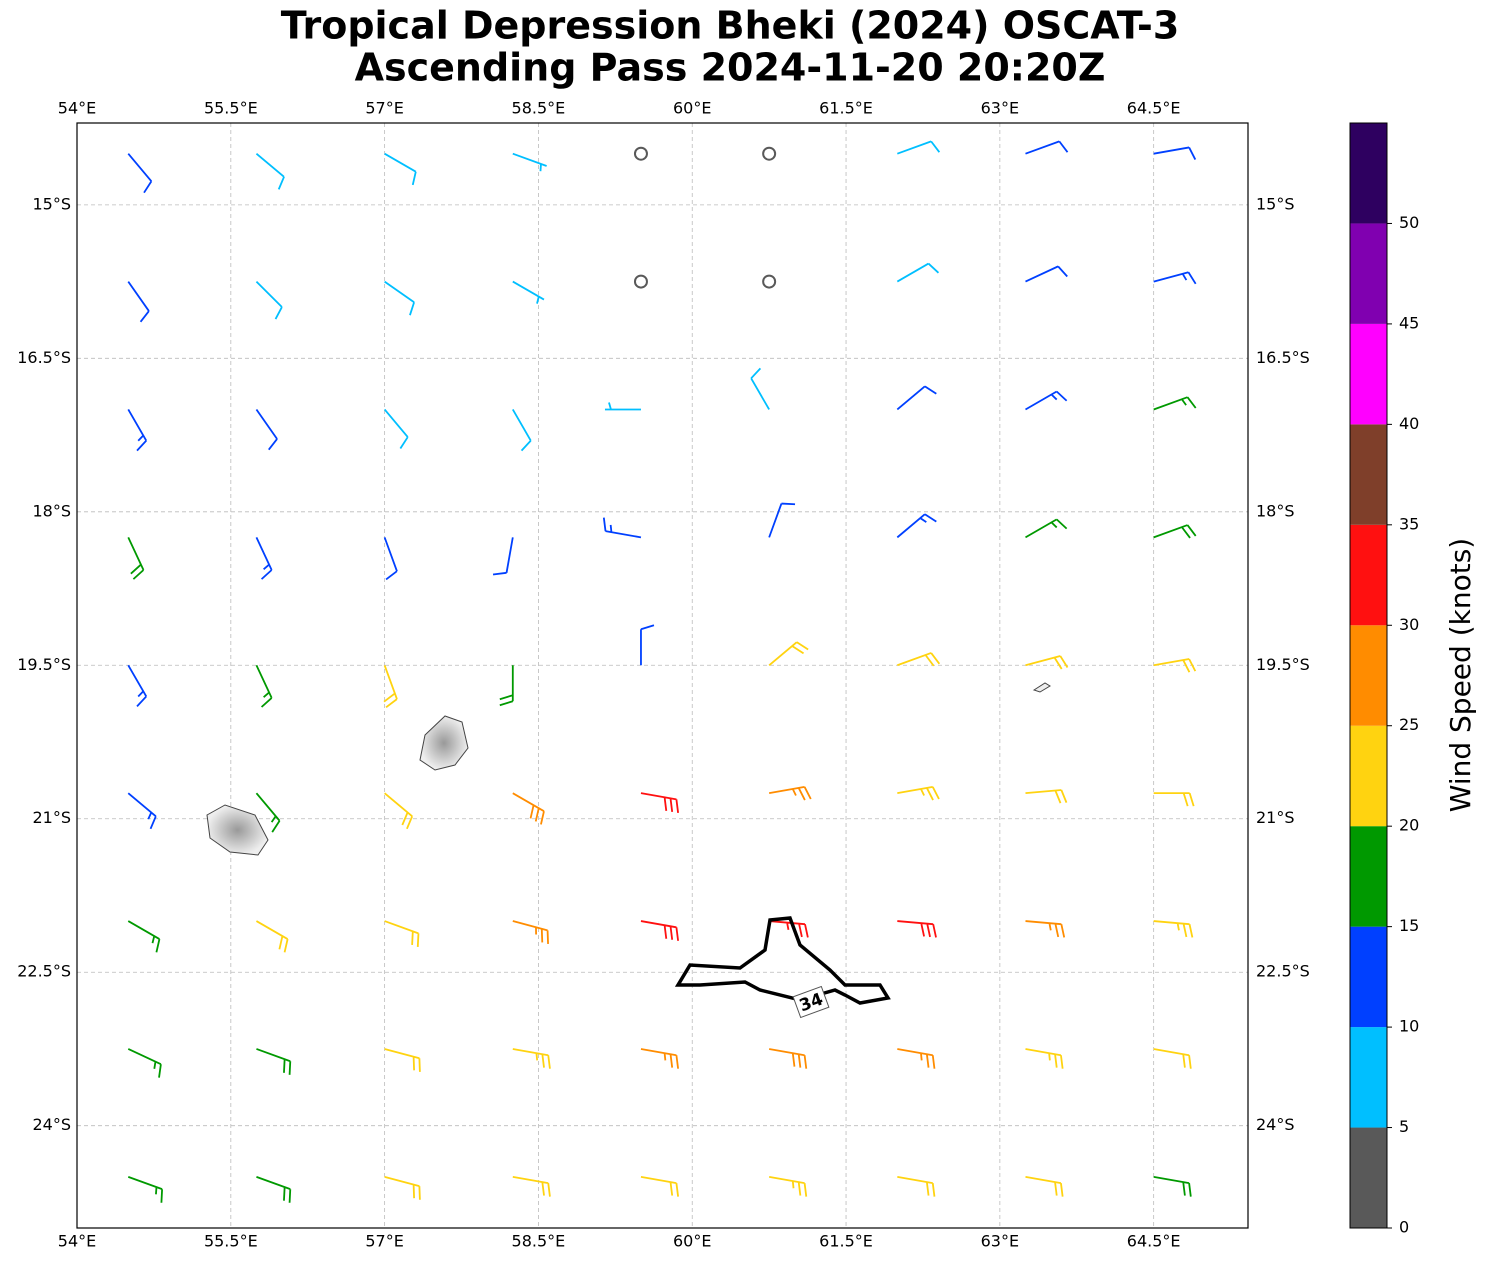 The image size is (1487, 1264). Describe the element at coordinates (1409, 724) in the screenshot. I see `colorbar-tick-label: 25` at that location.